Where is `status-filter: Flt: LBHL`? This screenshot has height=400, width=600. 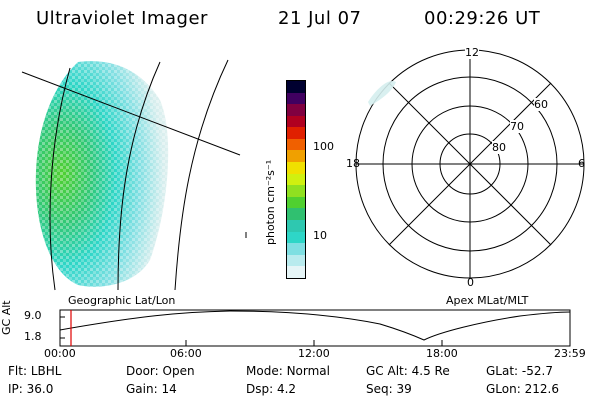
status-filter: Flt: LBHL is located at coordinates (35, 371).